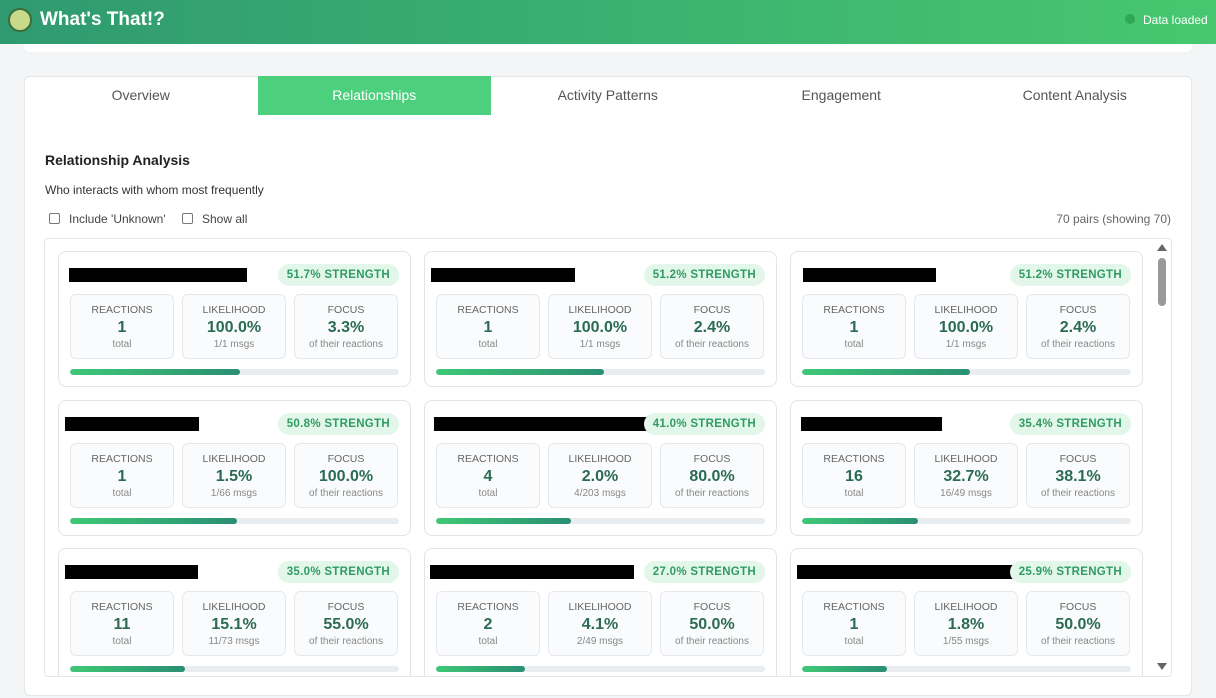 The width and height of the screenshot is (1216, 698). I want to click on stat-value: 1.8%, so click(966, 625).